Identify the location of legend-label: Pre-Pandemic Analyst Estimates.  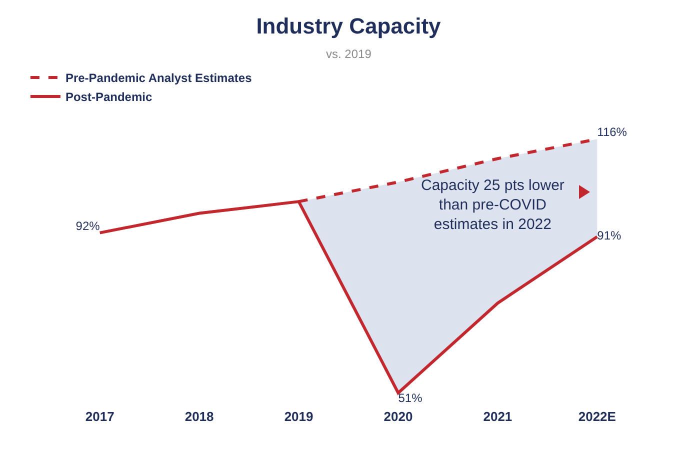
(158, 78).